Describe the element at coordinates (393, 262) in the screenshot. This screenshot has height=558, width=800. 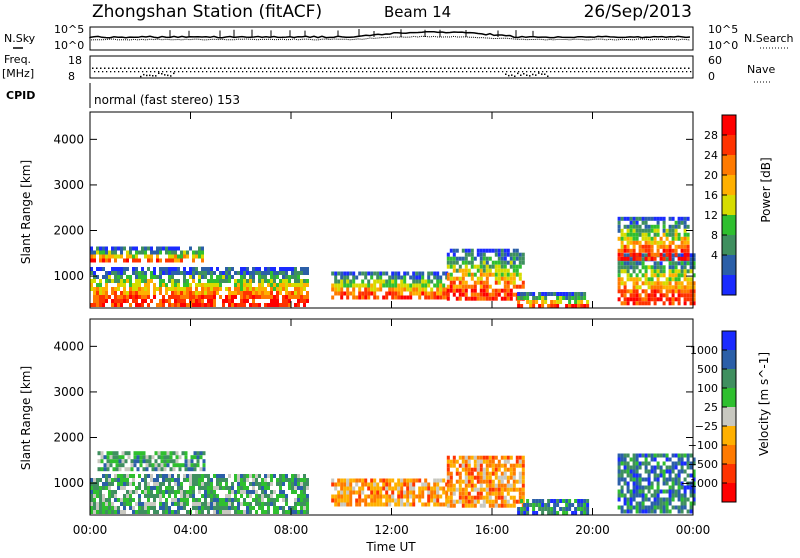
I see `power-echoes` at that location.